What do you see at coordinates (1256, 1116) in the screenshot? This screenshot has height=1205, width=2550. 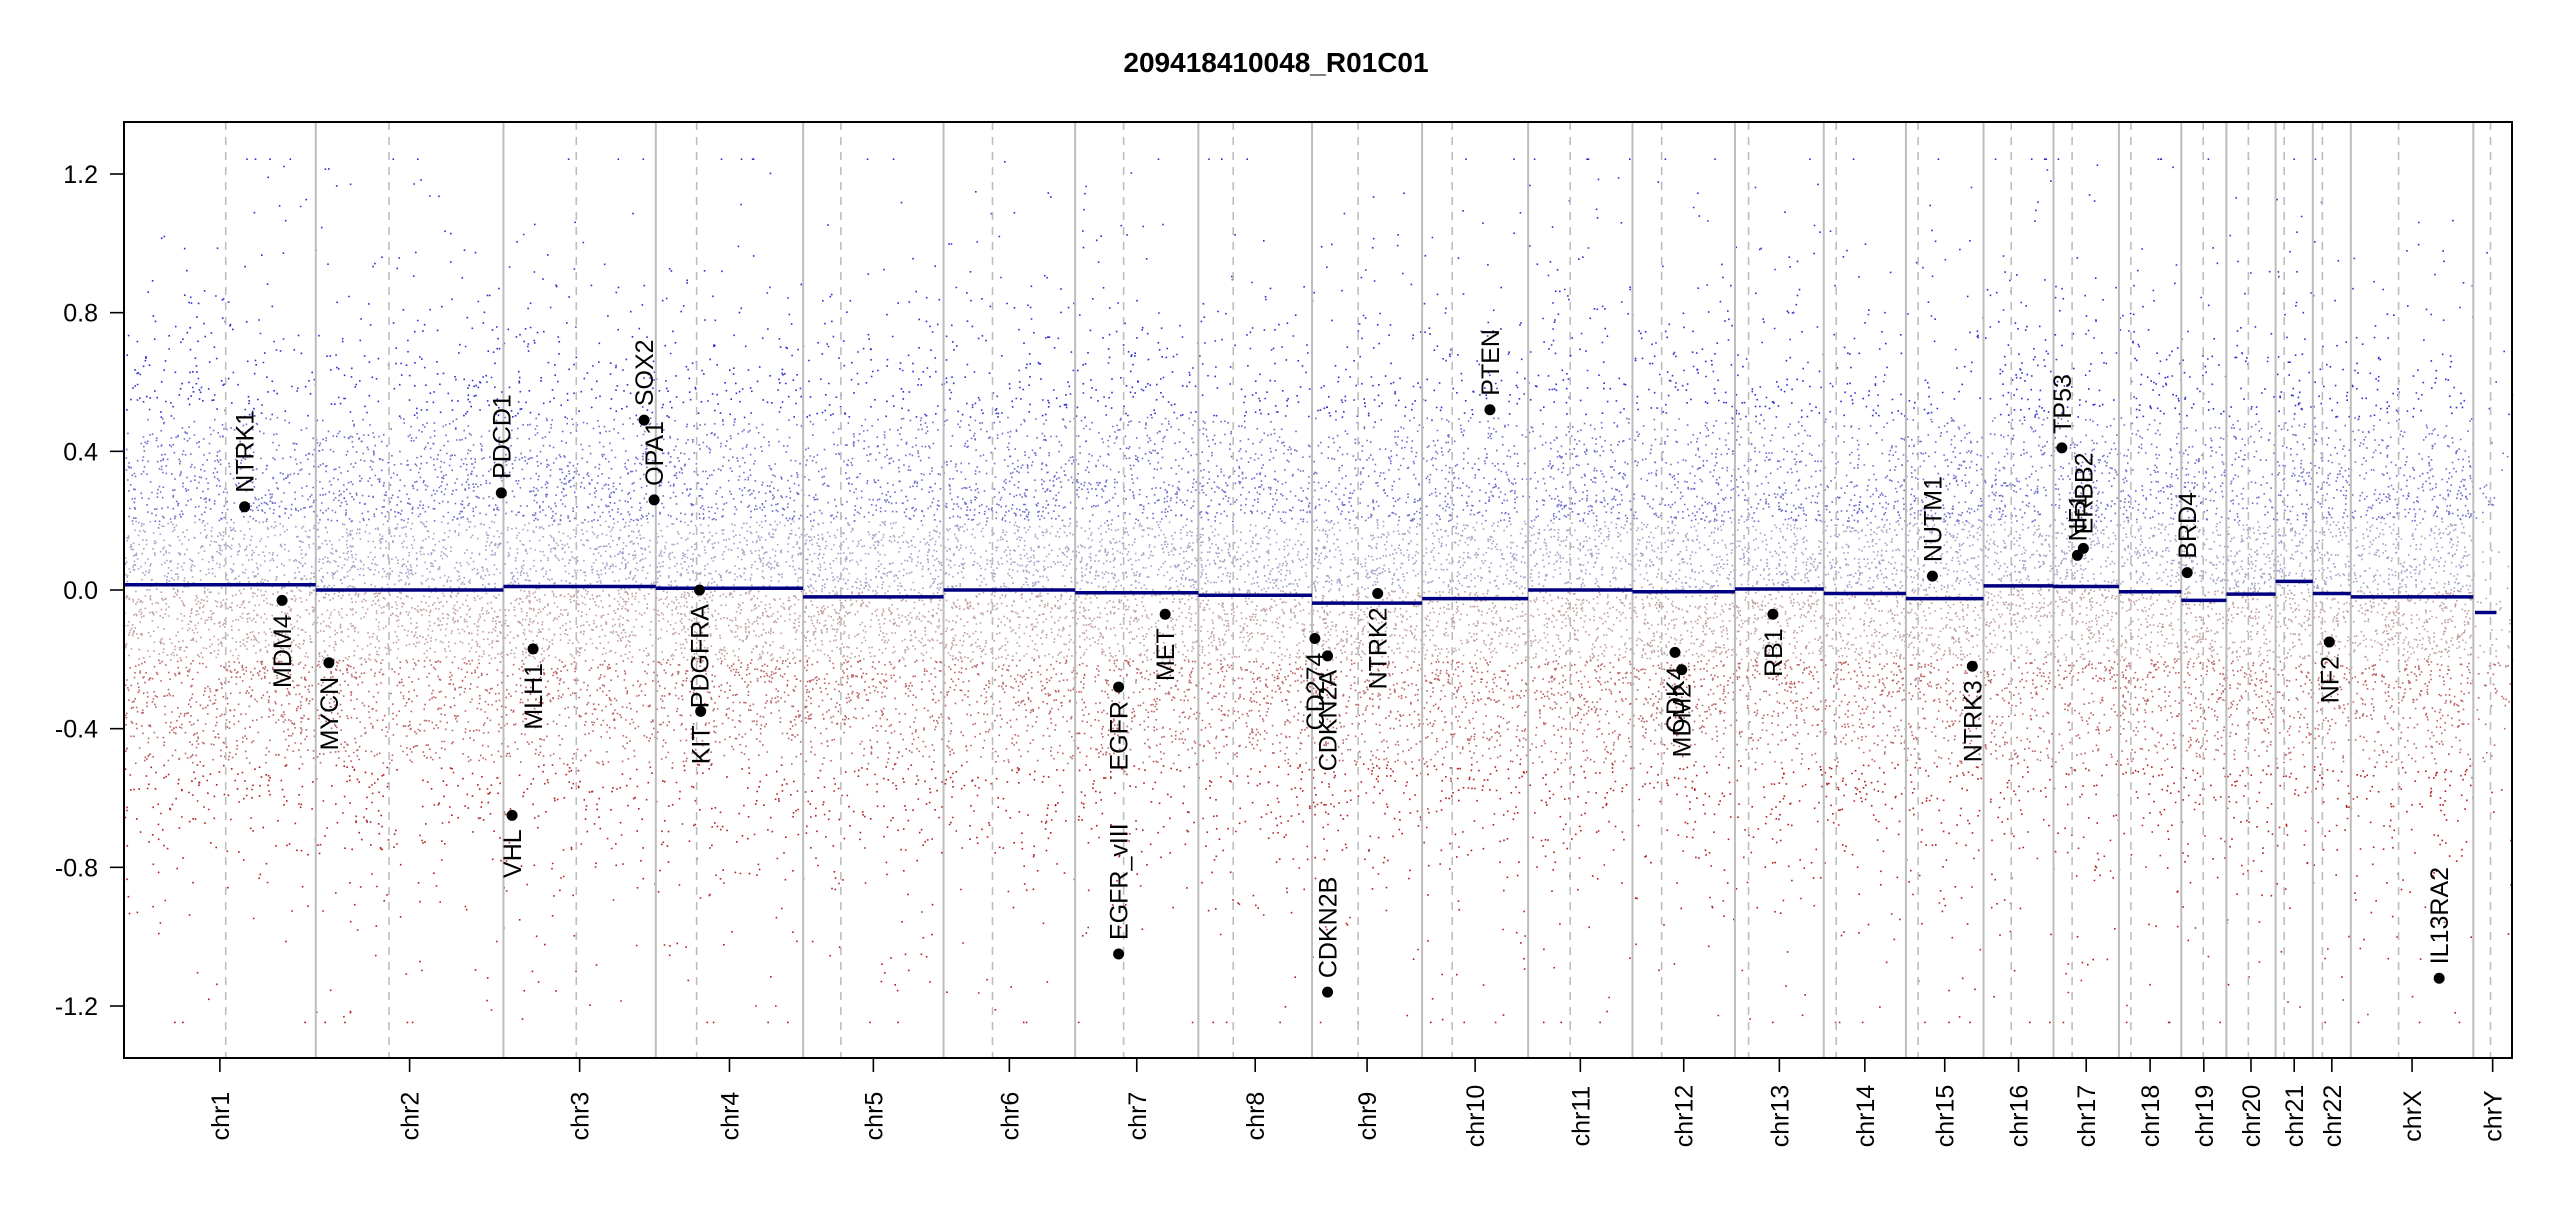 I see `chromosome-label: chr8` at bounding box center [1256, 1116].